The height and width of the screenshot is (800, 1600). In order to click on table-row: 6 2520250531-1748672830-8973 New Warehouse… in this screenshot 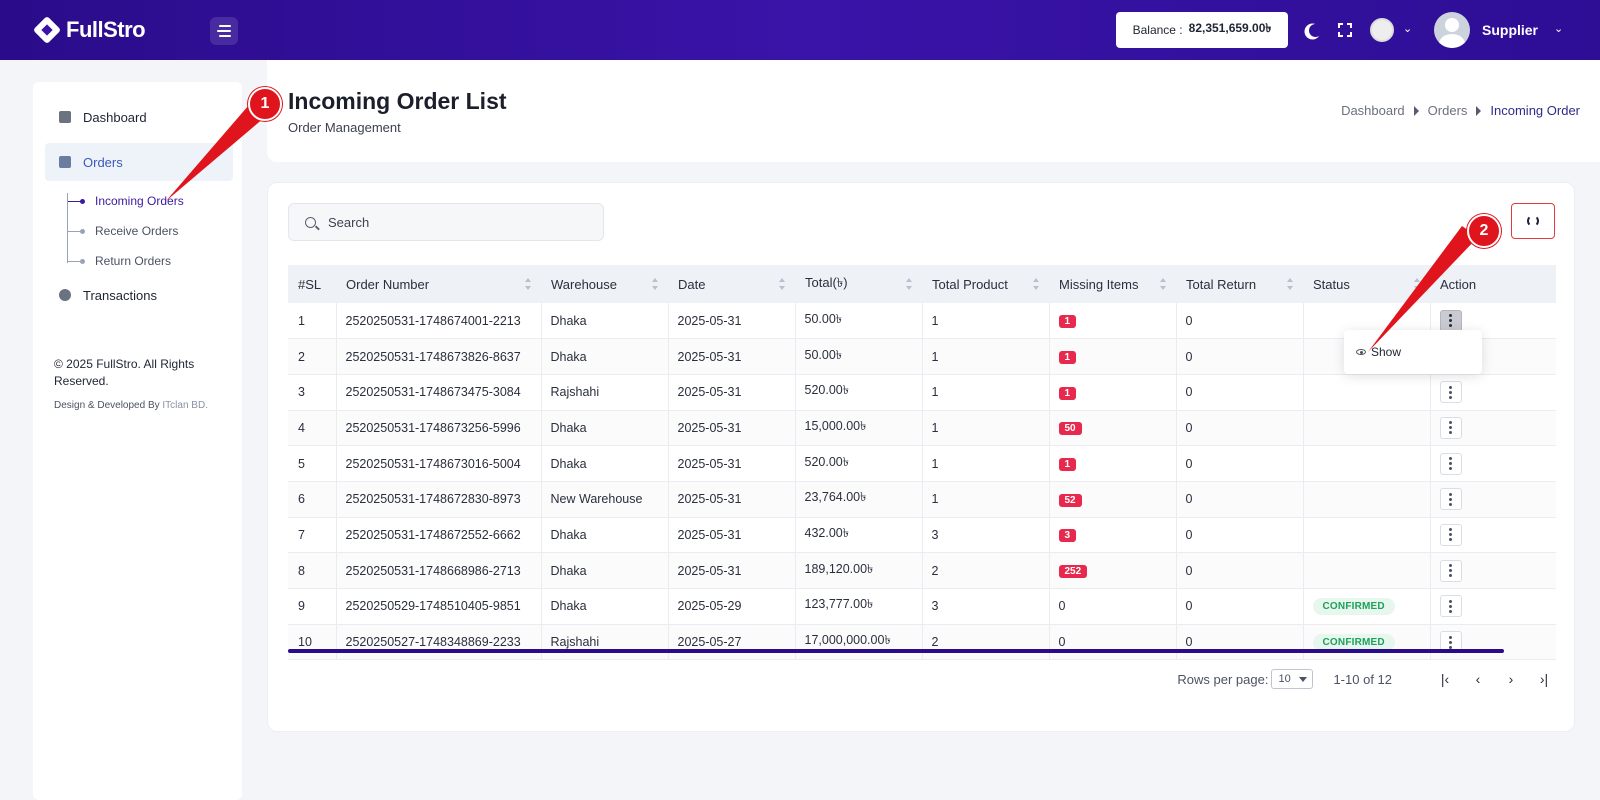, I will do `click(922, 499)`.